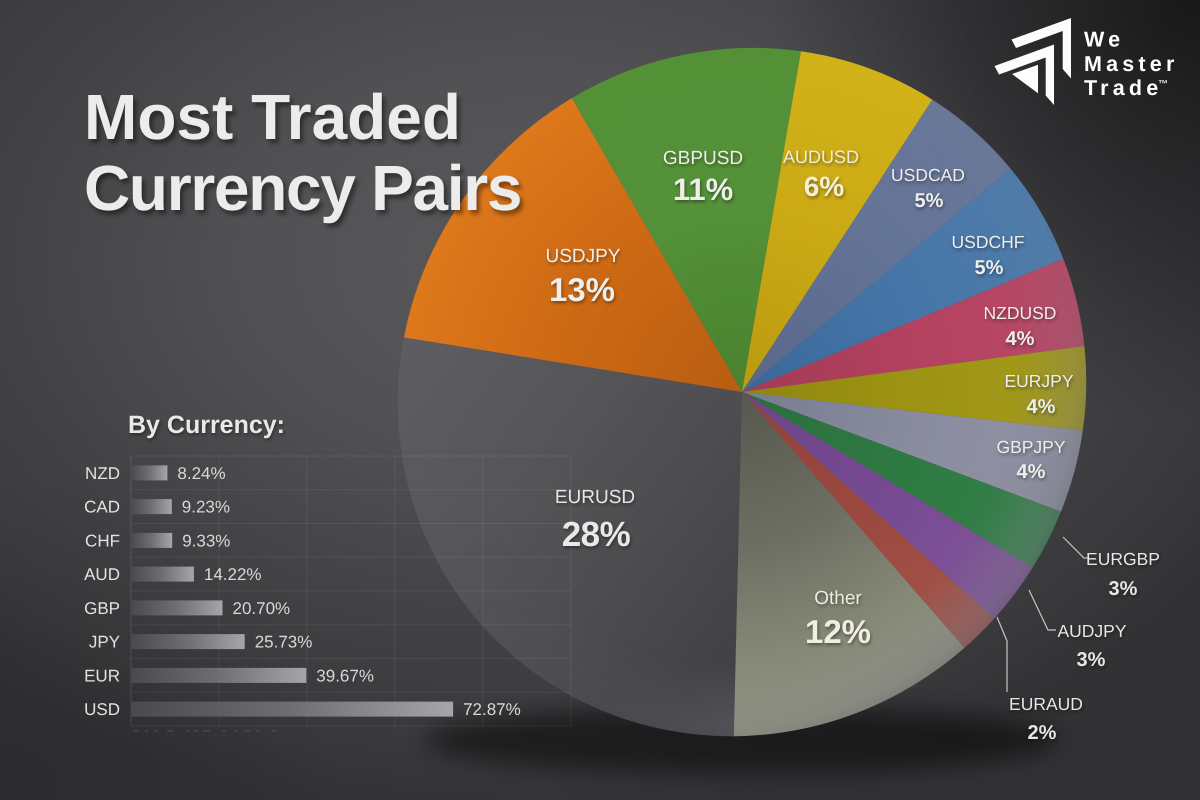 The image size is (1200, 800). What do you see at coordinates (1163, 84) in the screenshot?
I see `svg-text: ™` at bounding box center [1163, 84].